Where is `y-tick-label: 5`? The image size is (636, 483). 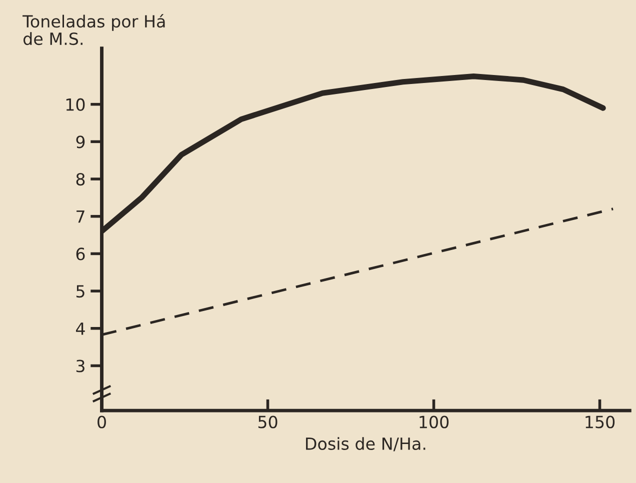
y-tick-label: 5 is located at coordinates (80, 291).